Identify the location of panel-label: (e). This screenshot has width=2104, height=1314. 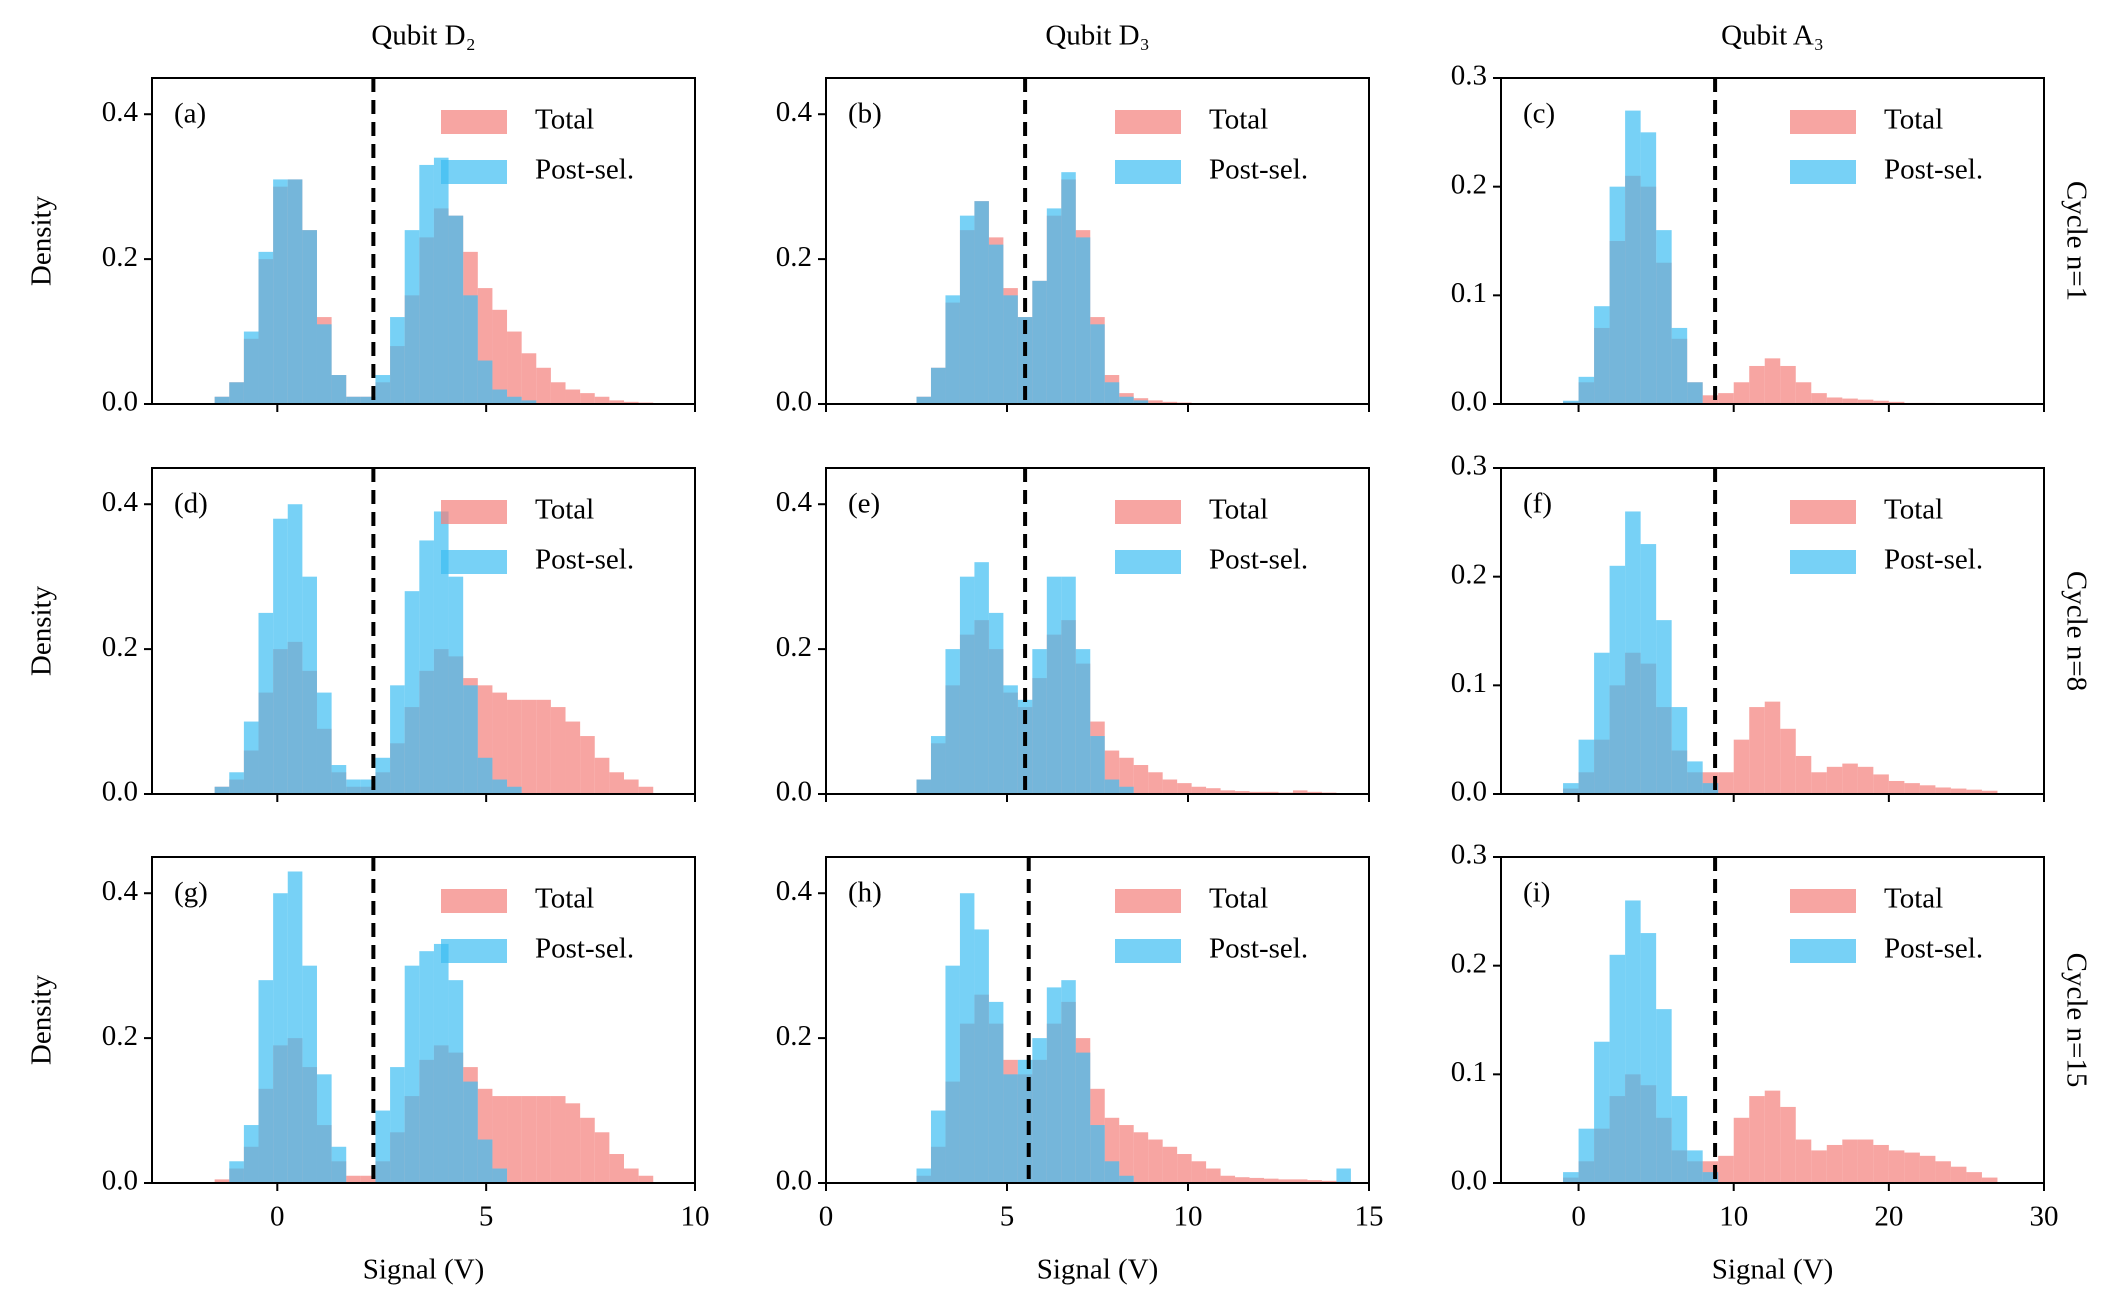
(864, 504).